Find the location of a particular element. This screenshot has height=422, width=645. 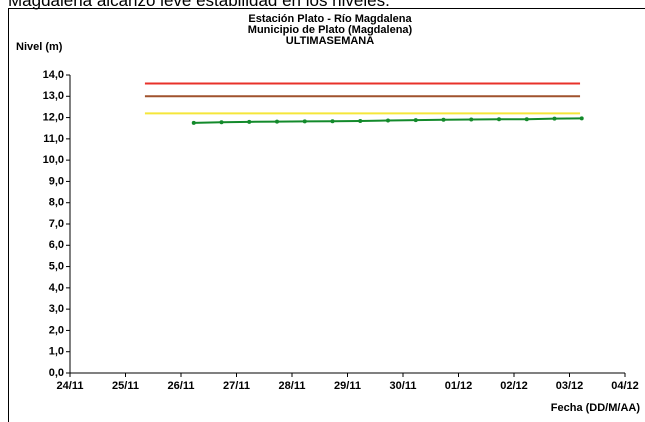

x-tick-label: 30/11 is located at coordinates (403, 386).